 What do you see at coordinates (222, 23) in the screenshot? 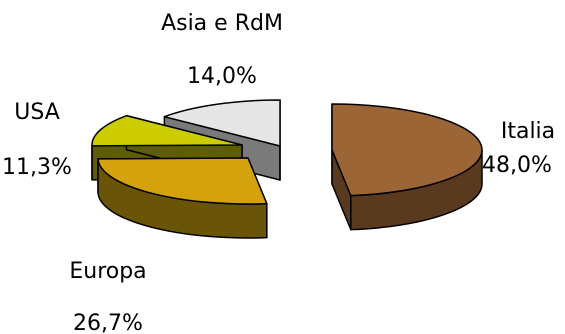
I see `slice-label-asia-e-rdm: Asia e RdM` at bounding box center [222, 23].